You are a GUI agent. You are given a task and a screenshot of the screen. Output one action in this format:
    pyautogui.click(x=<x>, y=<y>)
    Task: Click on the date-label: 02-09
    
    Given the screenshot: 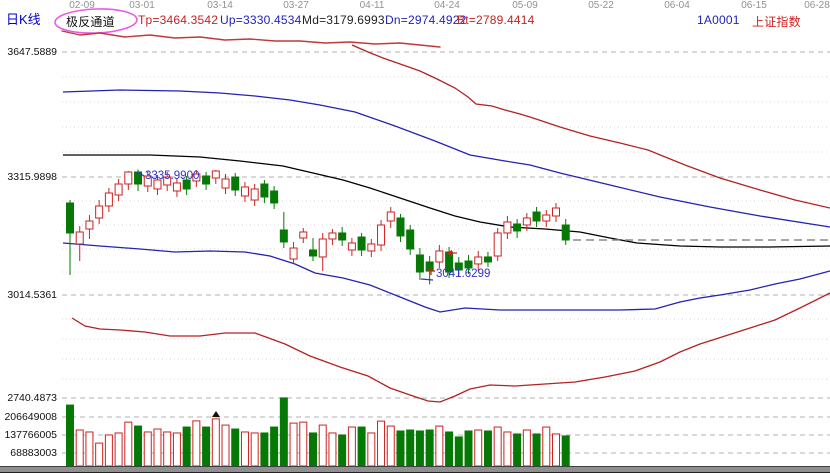 What is the action you would take?
    pyautogui.click(x=82, y=5)
    